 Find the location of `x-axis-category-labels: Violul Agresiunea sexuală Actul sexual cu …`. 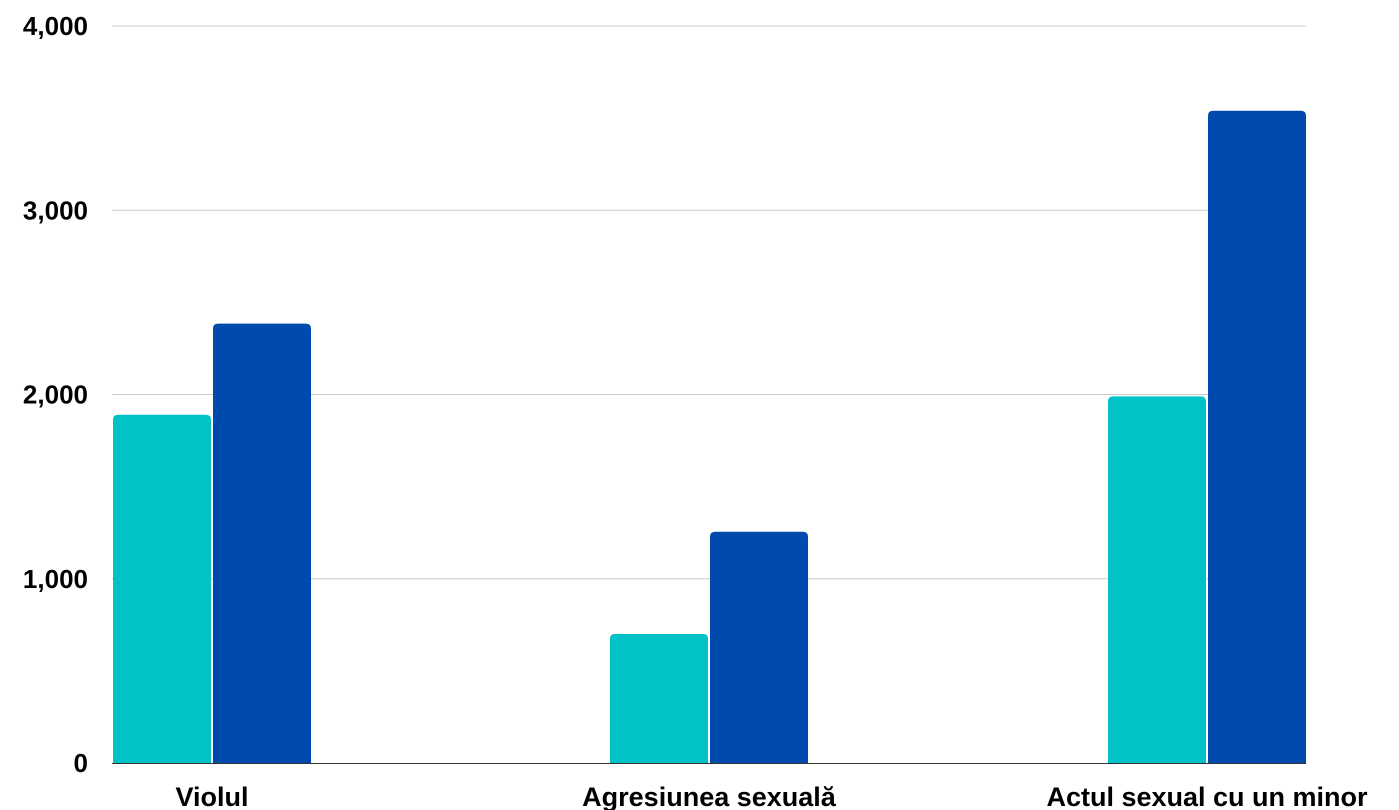

x-axis-category-labels: Violul Agresiunea sexuală Actul sexual cu … is located at coordinates (771, 796).